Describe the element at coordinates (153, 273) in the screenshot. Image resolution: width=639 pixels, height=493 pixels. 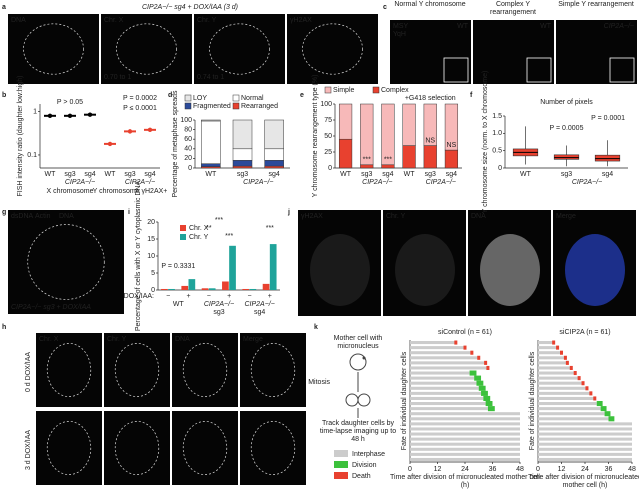
I see `y-tick-label: 5` at that location.